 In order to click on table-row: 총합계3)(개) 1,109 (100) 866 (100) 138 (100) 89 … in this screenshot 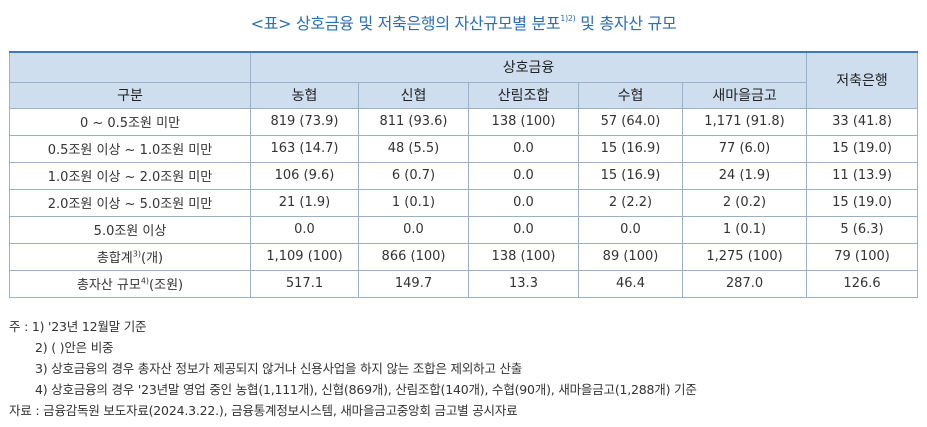, I will do `click(464, 256)`.